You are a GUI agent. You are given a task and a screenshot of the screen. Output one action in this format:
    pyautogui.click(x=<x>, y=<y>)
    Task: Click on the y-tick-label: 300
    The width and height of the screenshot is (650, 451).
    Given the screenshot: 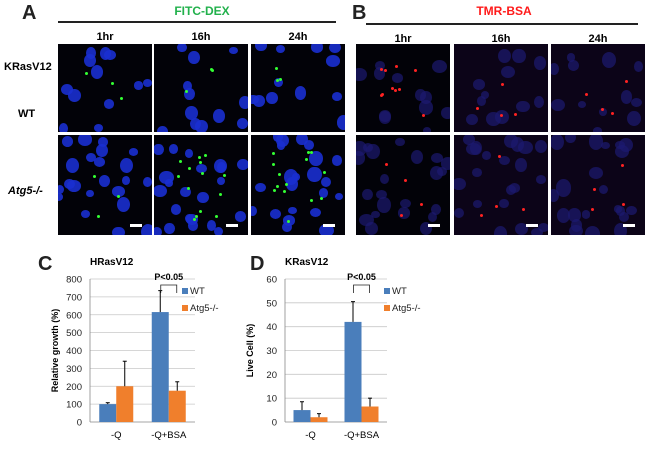 What is the action you would take?
    pyautogui.click(x=74, y=369)
    